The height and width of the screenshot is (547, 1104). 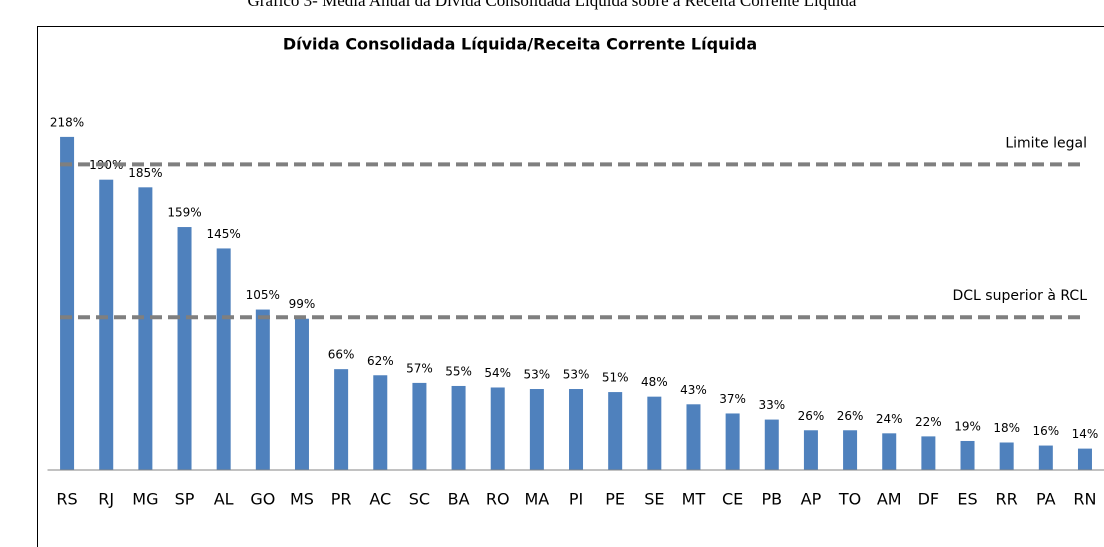 I want to click on data-label: 218%, so click(x=67, y=122).